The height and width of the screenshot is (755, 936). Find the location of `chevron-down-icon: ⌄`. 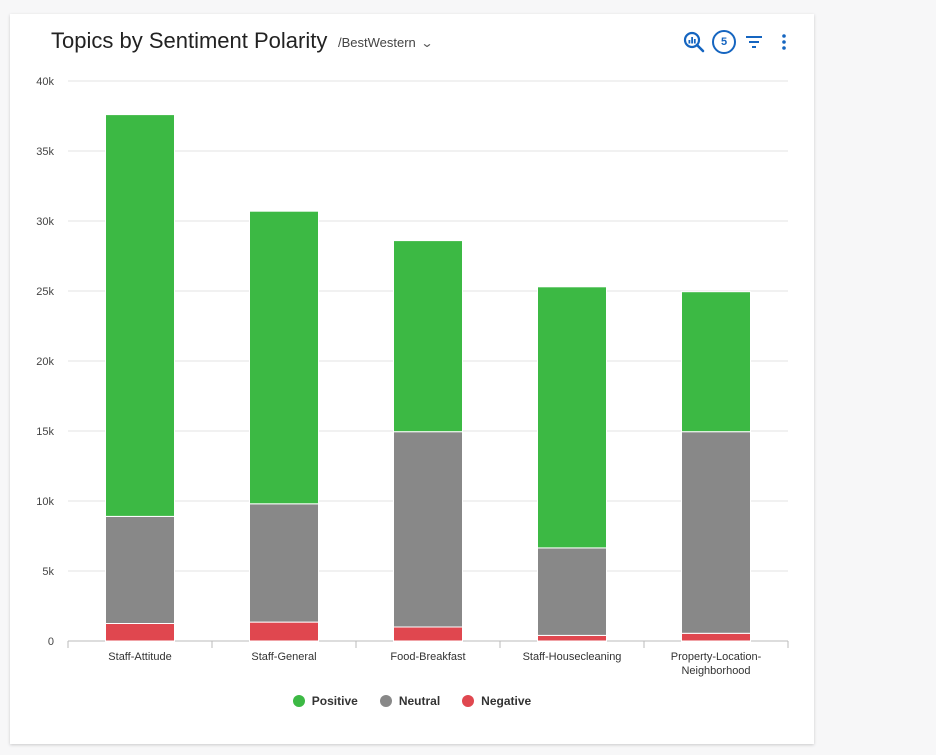

chevron-down-icon: ⌄ is located at coordinates (427, 42).